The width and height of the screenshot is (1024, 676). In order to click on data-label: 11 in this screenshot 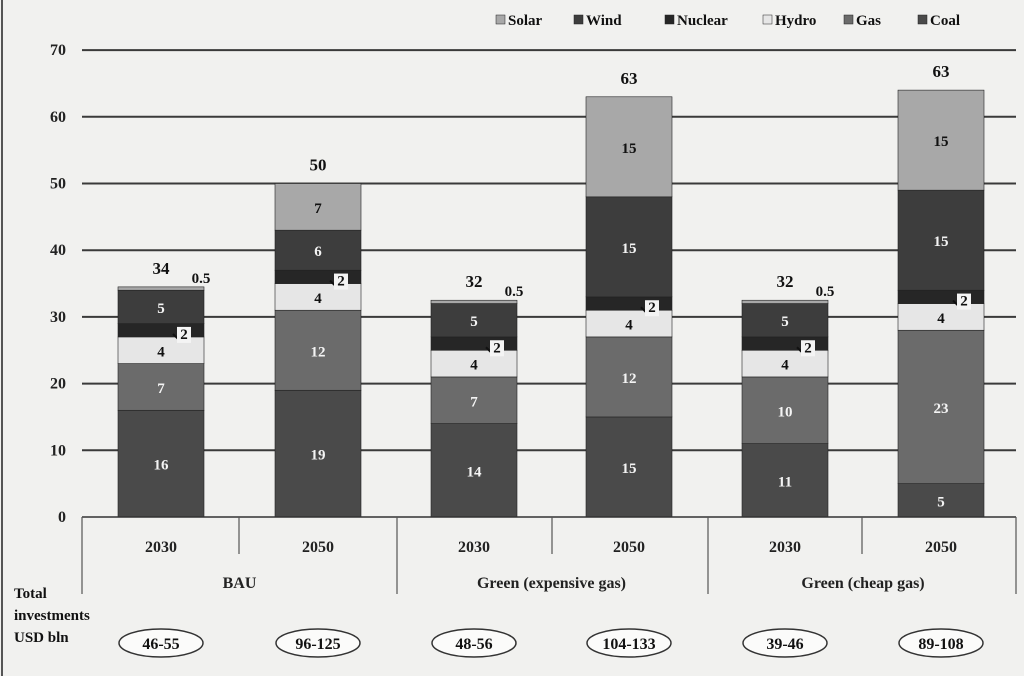, I will do `click(785, 482)`.